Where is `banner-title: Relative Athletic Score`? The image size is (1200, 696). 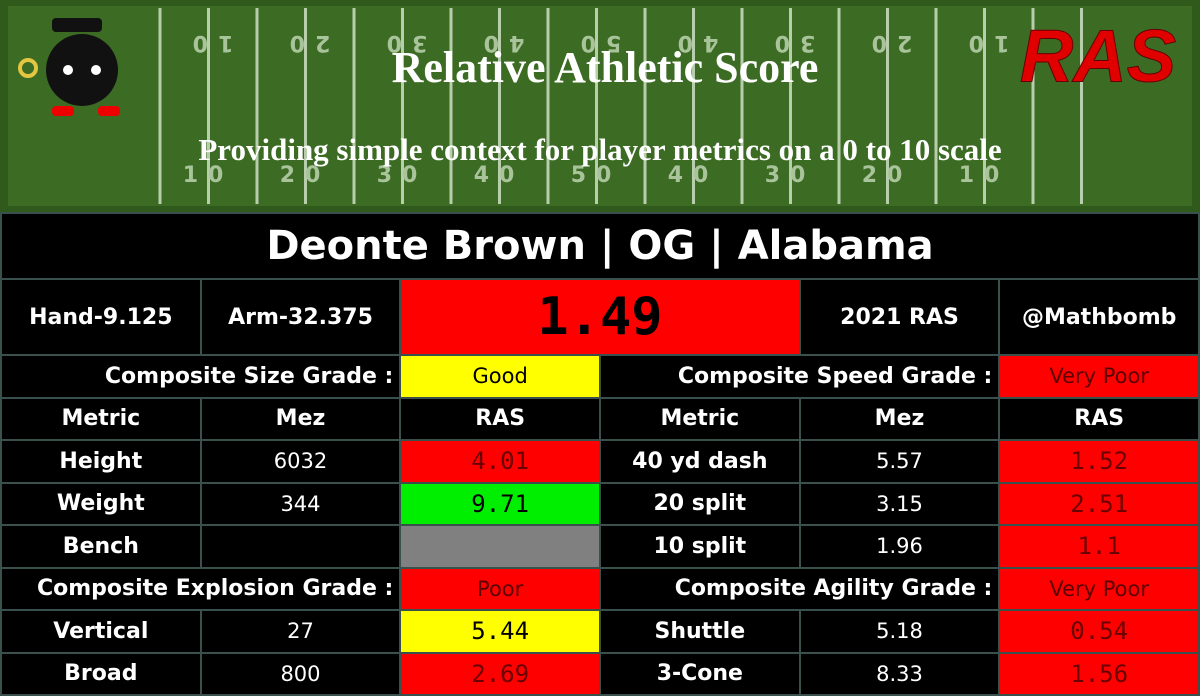
banner-title: Relative Athletic Score is located at coordinates (605, 67).